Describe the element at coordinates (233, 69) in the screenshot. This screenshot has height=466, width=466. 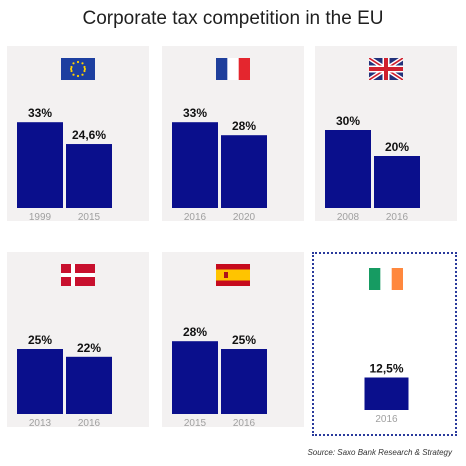
I see `france-flag-icon` at that location.